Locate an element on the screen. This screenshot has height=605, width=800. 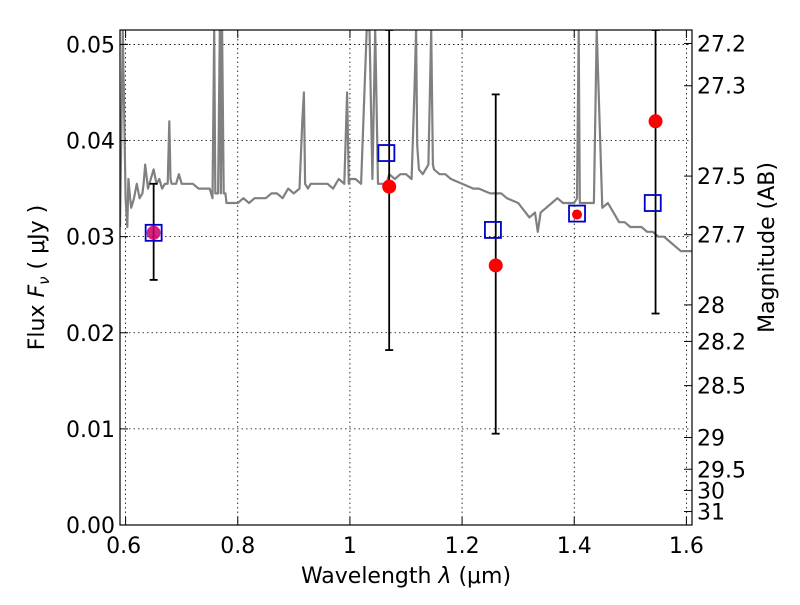
x-tick-label: 1.2 is located at coordinates (462, 546).